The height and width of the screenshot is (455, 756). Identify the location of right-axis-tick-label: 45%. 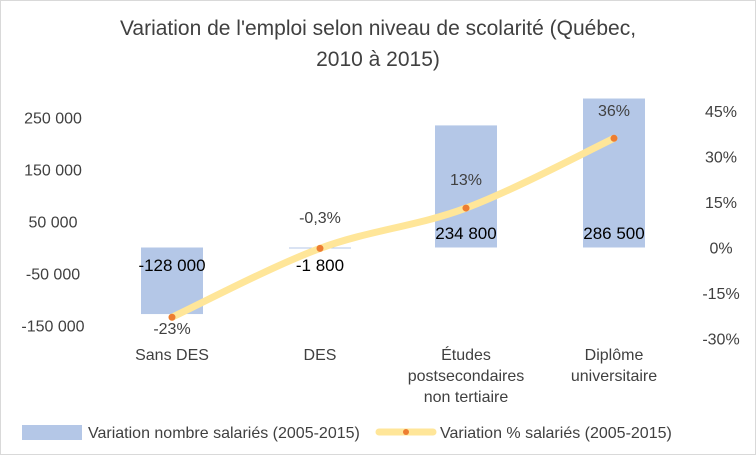
(721, 112).